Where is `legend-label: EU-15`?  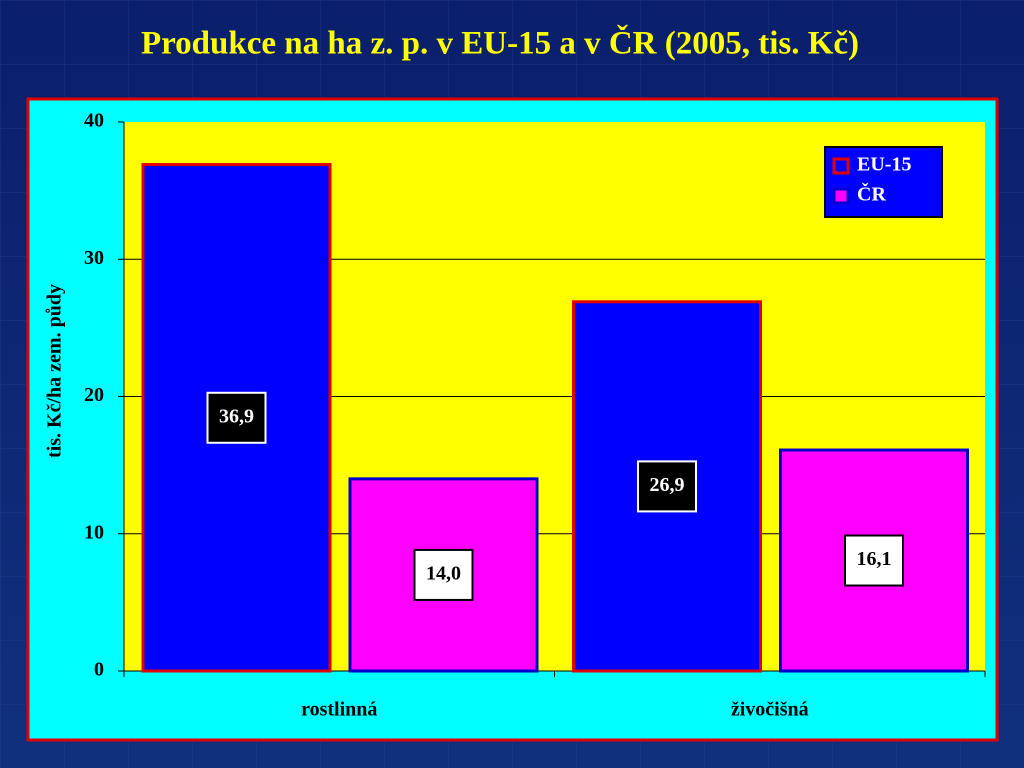 legend-label: EU-15 is located at coordinates (884, 165).